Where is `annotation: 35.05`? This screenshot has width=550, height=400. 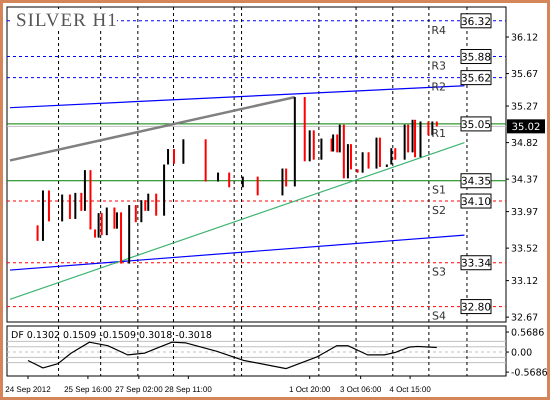
annotation: 35.05 is located at coordinates (476, 124).